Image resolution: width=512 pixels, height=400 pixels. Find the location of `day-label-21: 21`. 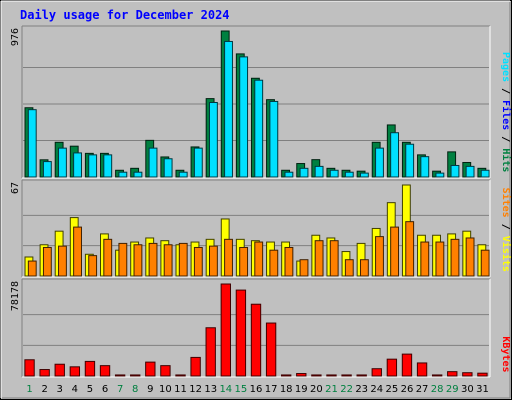

day-label-21: 21 is located at coordinates (331, 389).